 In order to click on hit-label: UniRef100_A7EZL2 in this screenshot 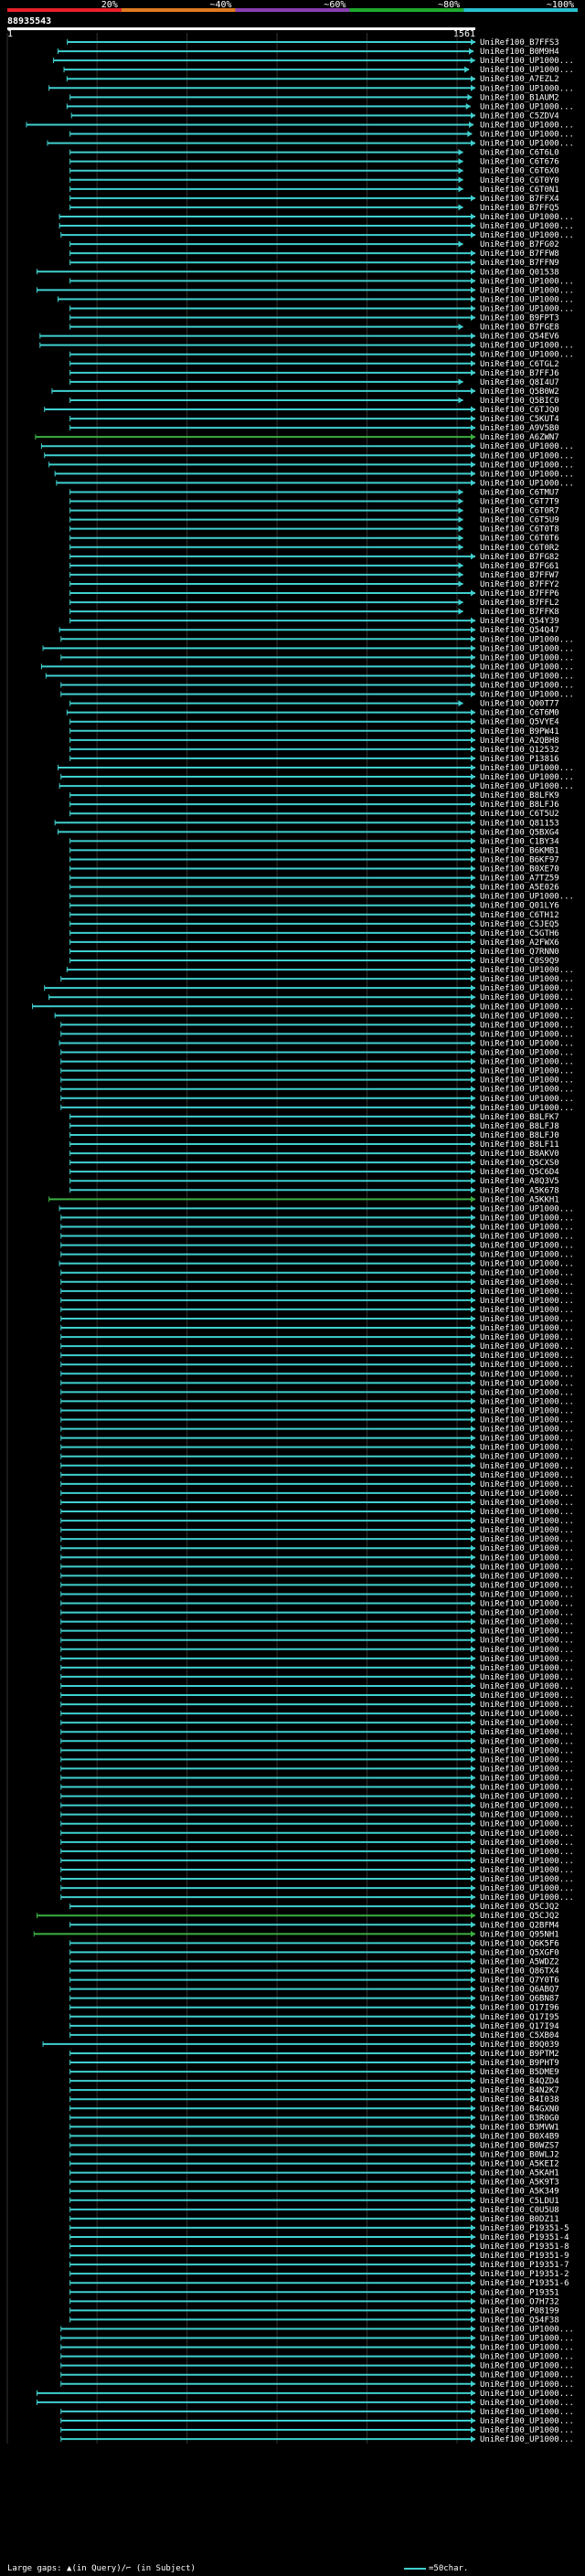, I will do `click(519, 79)`.